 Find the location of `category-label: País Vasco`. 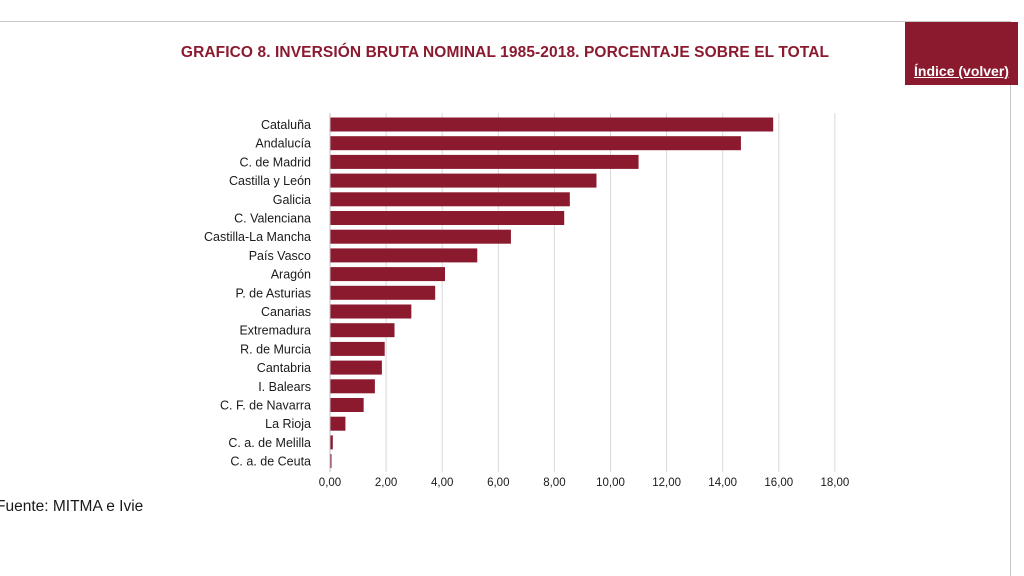

category-label: País Vasco is located at coordinates (280, 256).